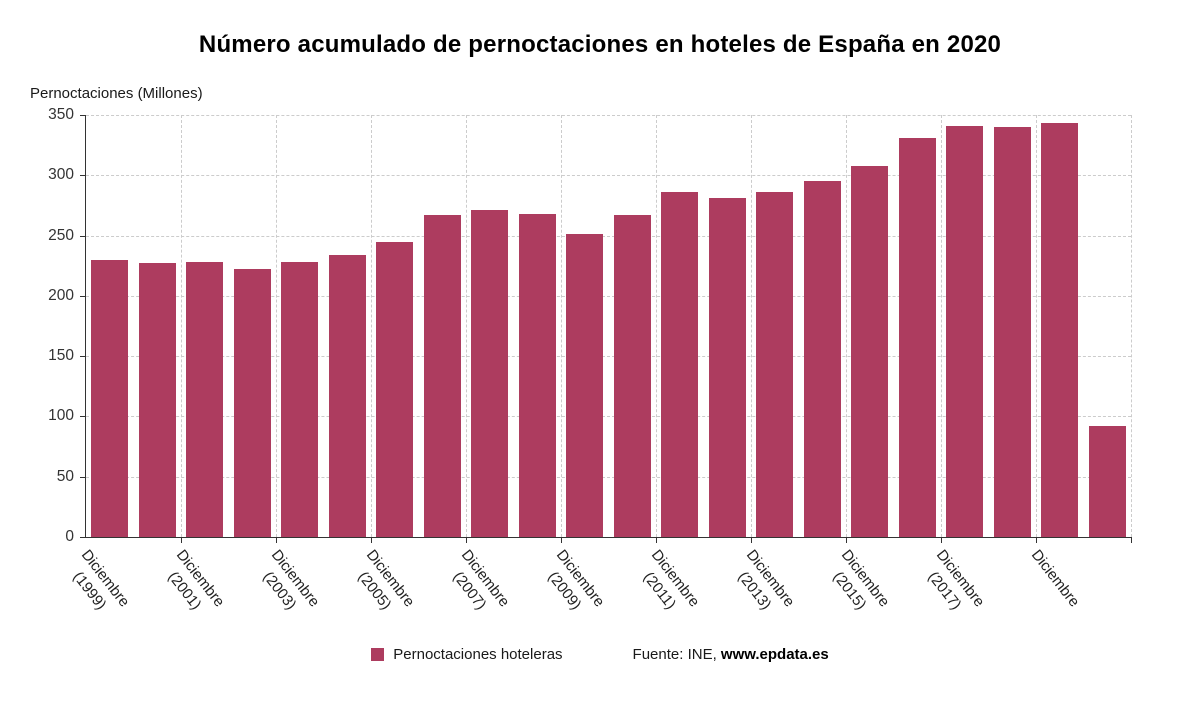 The width and height of the screenshot is (1200, 705). I want to click on bar-2005, so click(395, 389).